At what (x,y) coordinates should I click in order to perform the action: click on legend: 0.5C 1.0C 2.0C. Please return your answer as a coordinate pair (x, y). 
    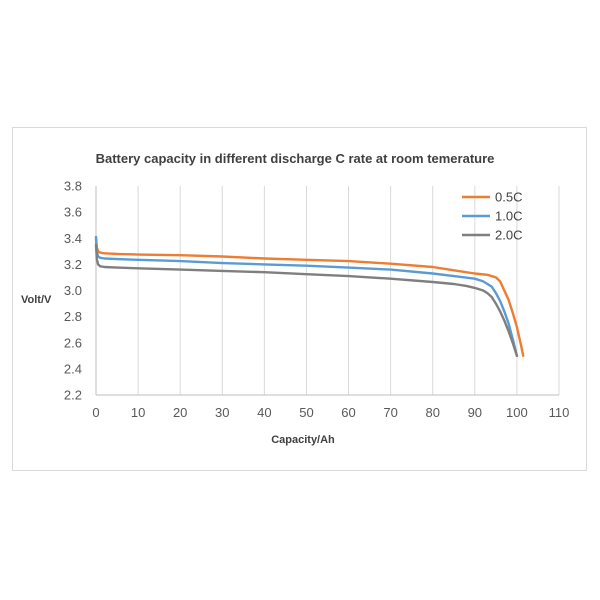
    Looking at the image, I should click on (492, 216).